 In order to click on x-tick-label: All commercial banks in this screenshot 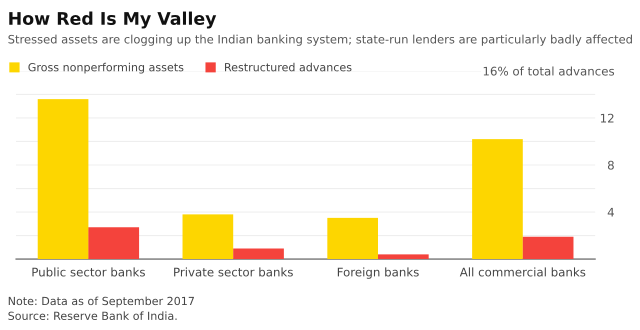, I will do `click(523, 272)`.